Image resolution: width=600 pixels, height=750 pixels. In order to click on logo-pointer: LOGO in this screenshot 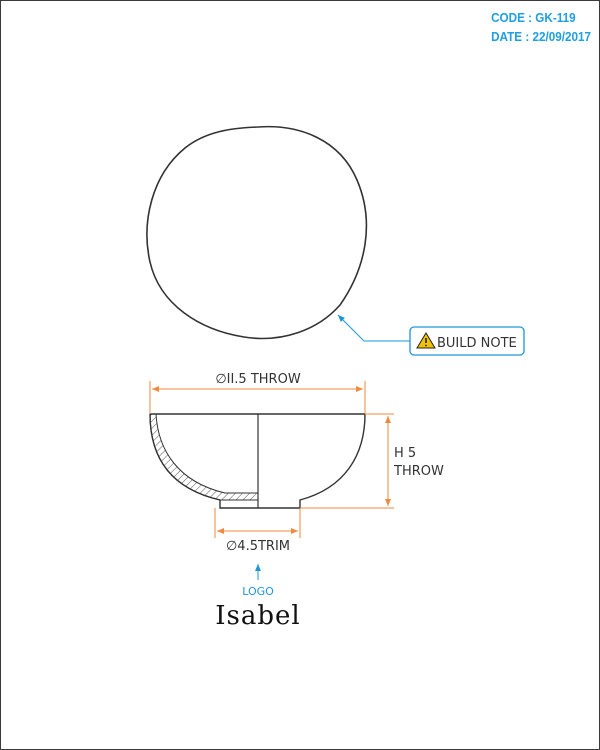, I will do `click(258, 581)`.